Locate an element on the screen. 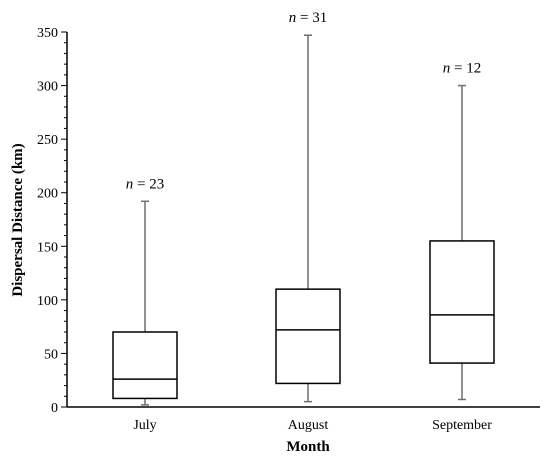  y-tick-label: 50 is located at coordinates (51, 354).